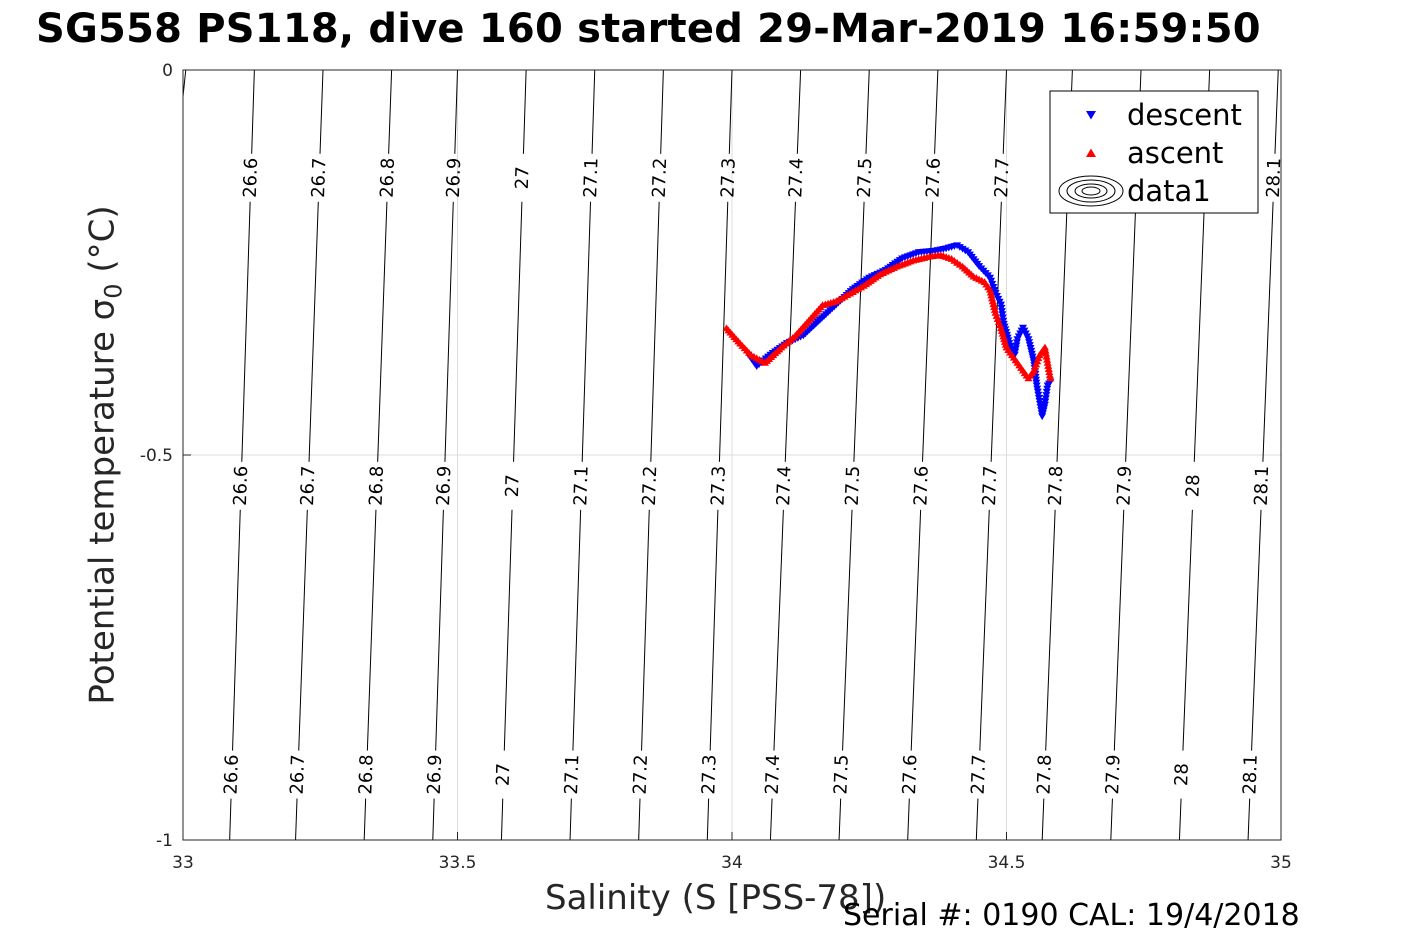 Image resolution: width=1417 pixels, height=945 pixels. Describe the element at coordinates (177, 154) in the screenshot. I see `contour-label: 26.5` at that location.